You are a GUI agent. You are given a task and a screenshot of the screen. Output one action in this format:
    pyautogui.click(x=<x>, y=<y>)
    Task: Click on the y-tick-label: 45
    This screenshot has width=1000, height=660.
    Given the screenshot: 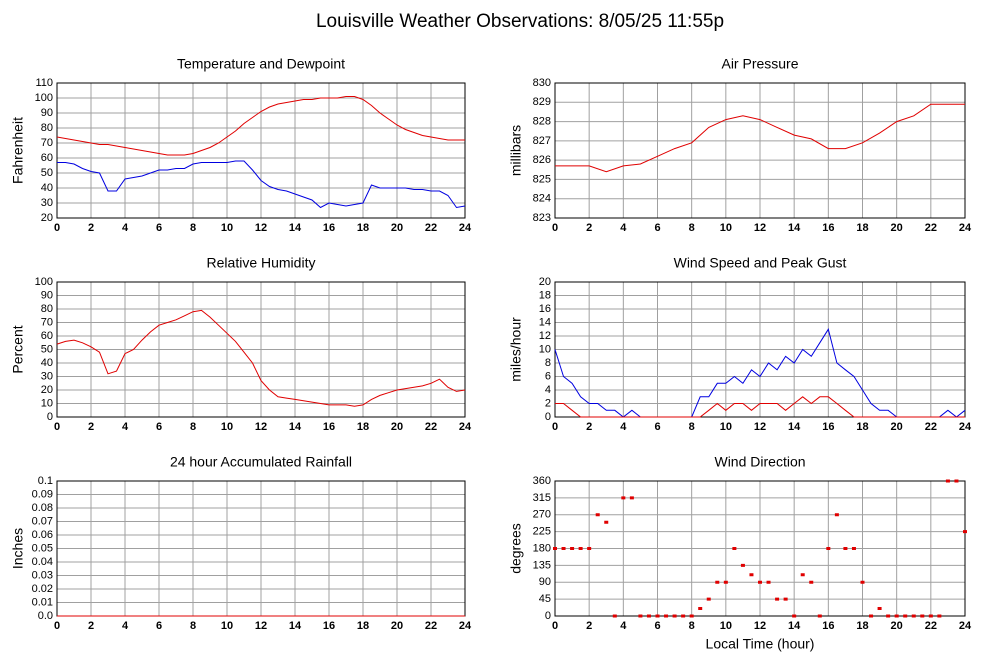 What is the action you would take?
    pyautogui.click(x=545, y=599)
    